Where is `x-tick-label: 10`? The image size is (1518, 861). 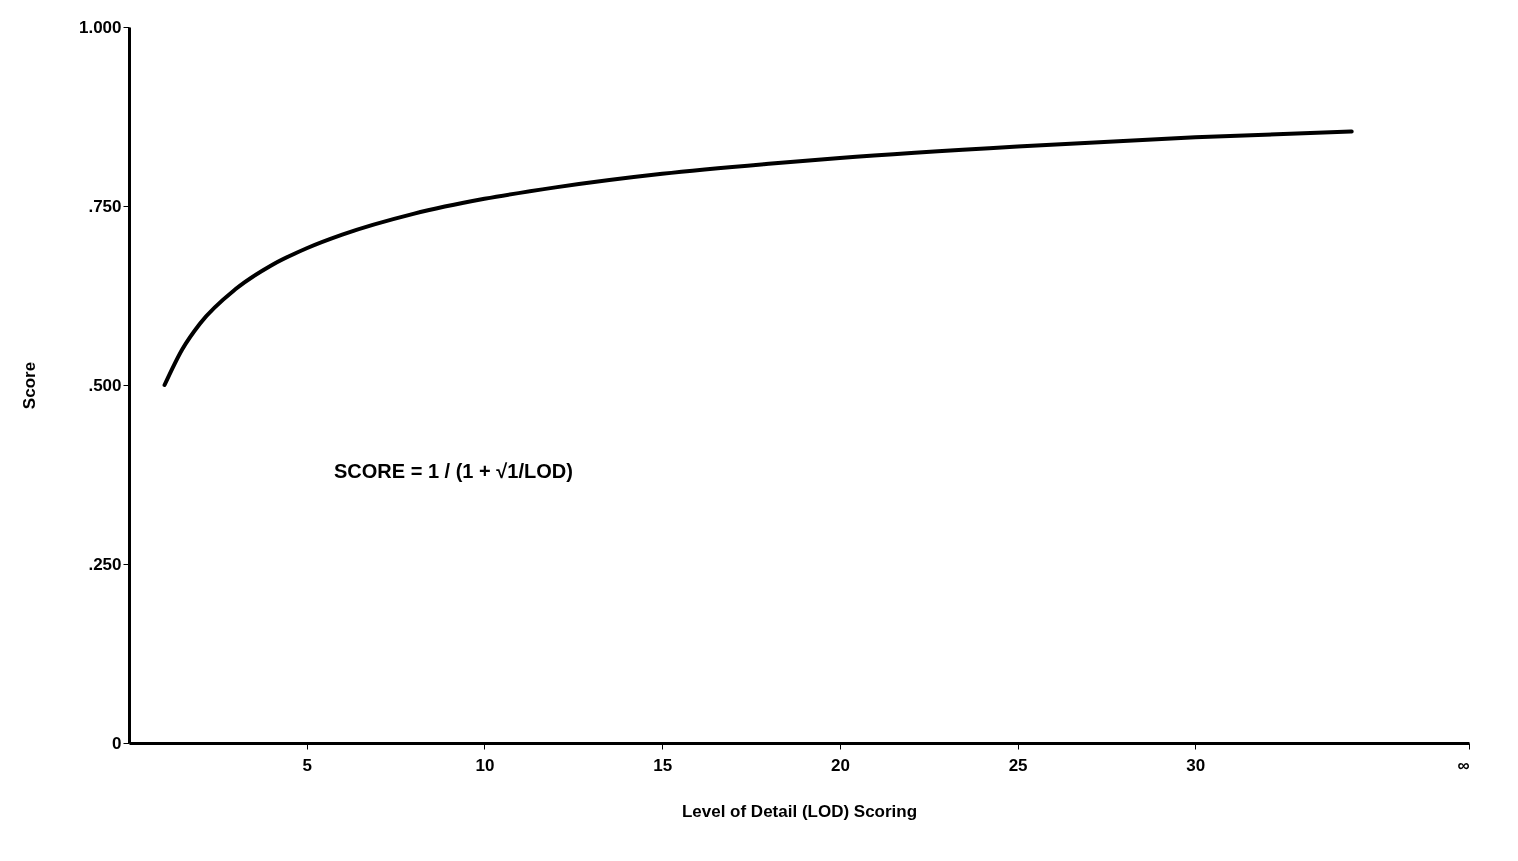 x-tick-label: 10 is located at coordinates (485, 765).